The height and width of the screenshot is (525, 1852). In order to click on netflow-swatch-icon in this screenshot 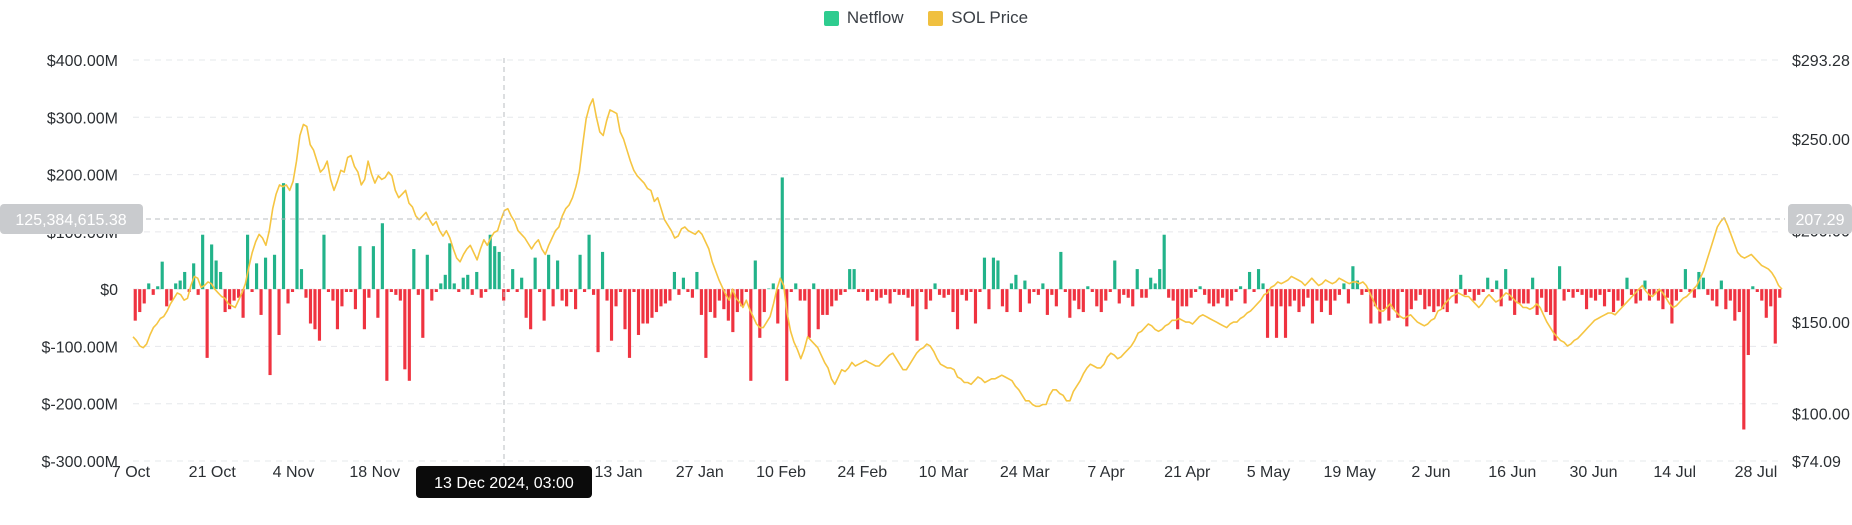, I will do `click(831, 18)`.